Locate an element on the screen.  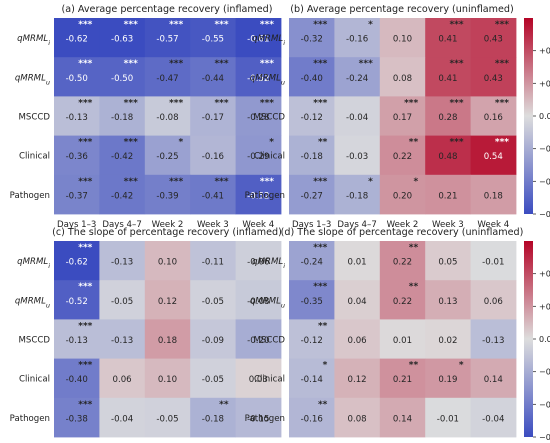
cell-value: -0.16 is located at coordinates (213, 157).